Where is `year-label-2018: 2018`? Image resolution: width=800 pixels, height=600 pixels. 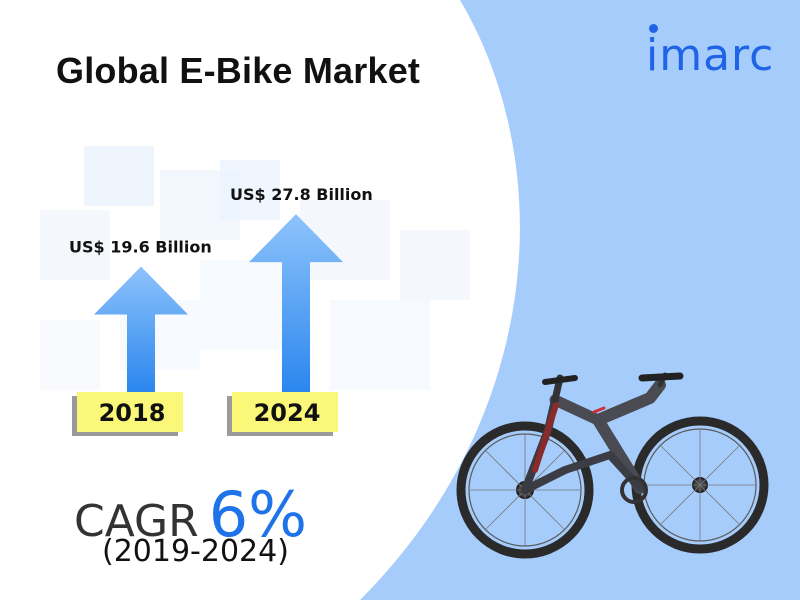 year-label-2018: 2018 is located at coordinates (132, 413).